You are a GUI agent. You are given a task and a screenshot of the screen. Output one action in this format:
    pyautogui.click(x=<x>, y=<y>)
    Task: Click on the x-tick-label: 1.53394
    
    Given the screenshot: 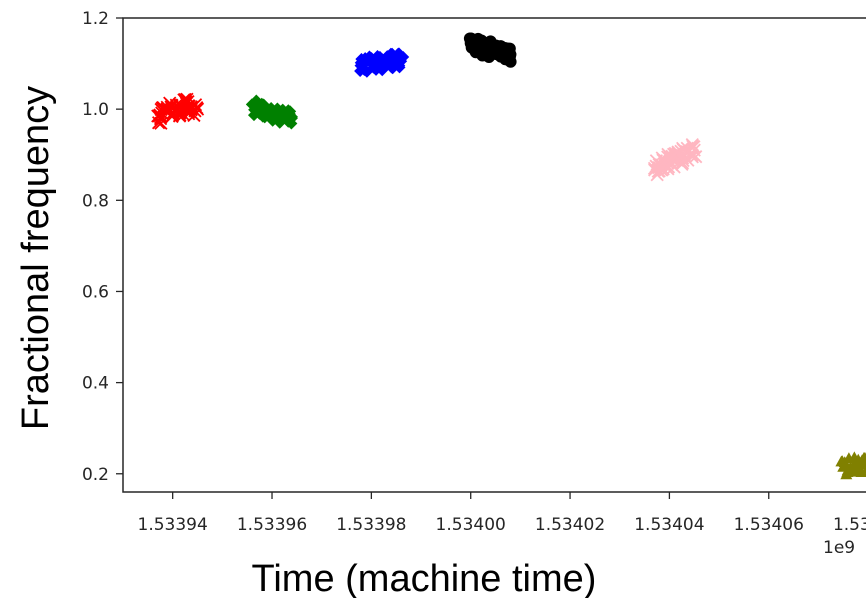 What is the action you would take?
    pyautogui.click(x=173, y=525)
    